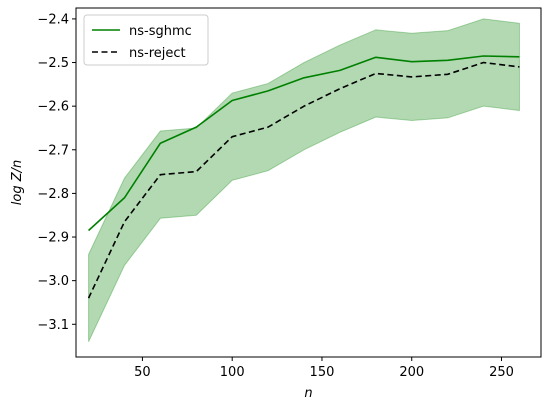 The image size is (550, 406). What do you see at coordinates (17, 182) in the screenshot?
I see `y-axis-label: log Z/n` at bounding box center [17, 182].